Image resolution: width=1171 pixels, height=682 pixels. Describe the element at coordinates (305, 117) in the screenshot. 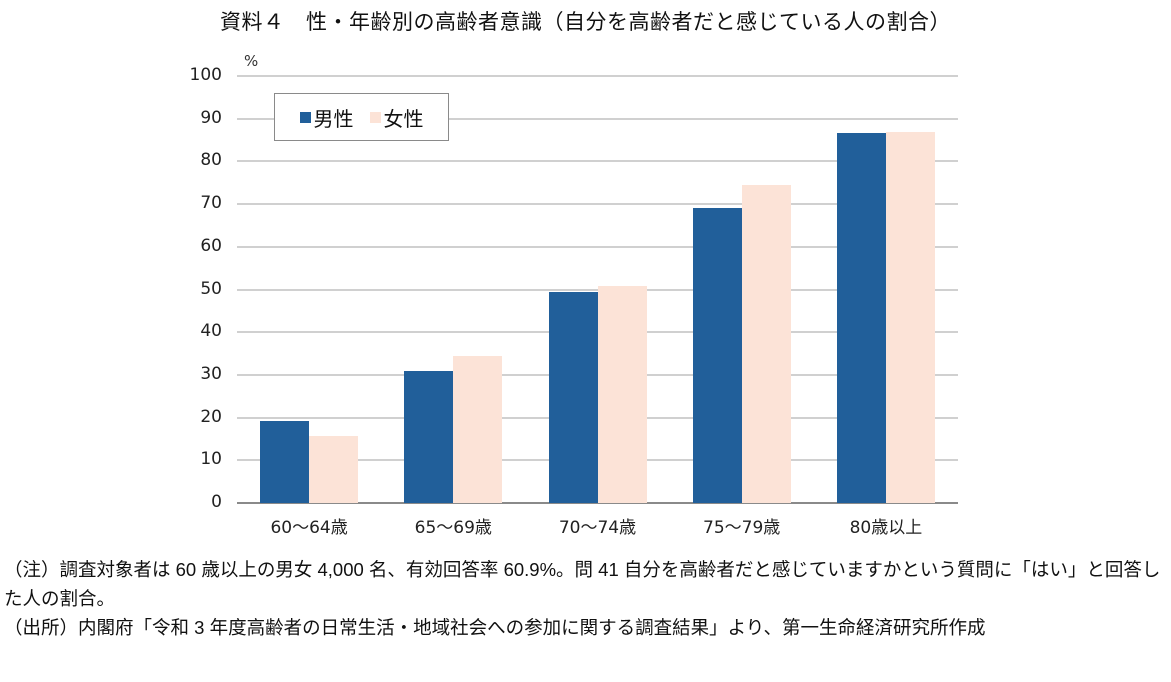

I see `legend-swatch-male` at that location.